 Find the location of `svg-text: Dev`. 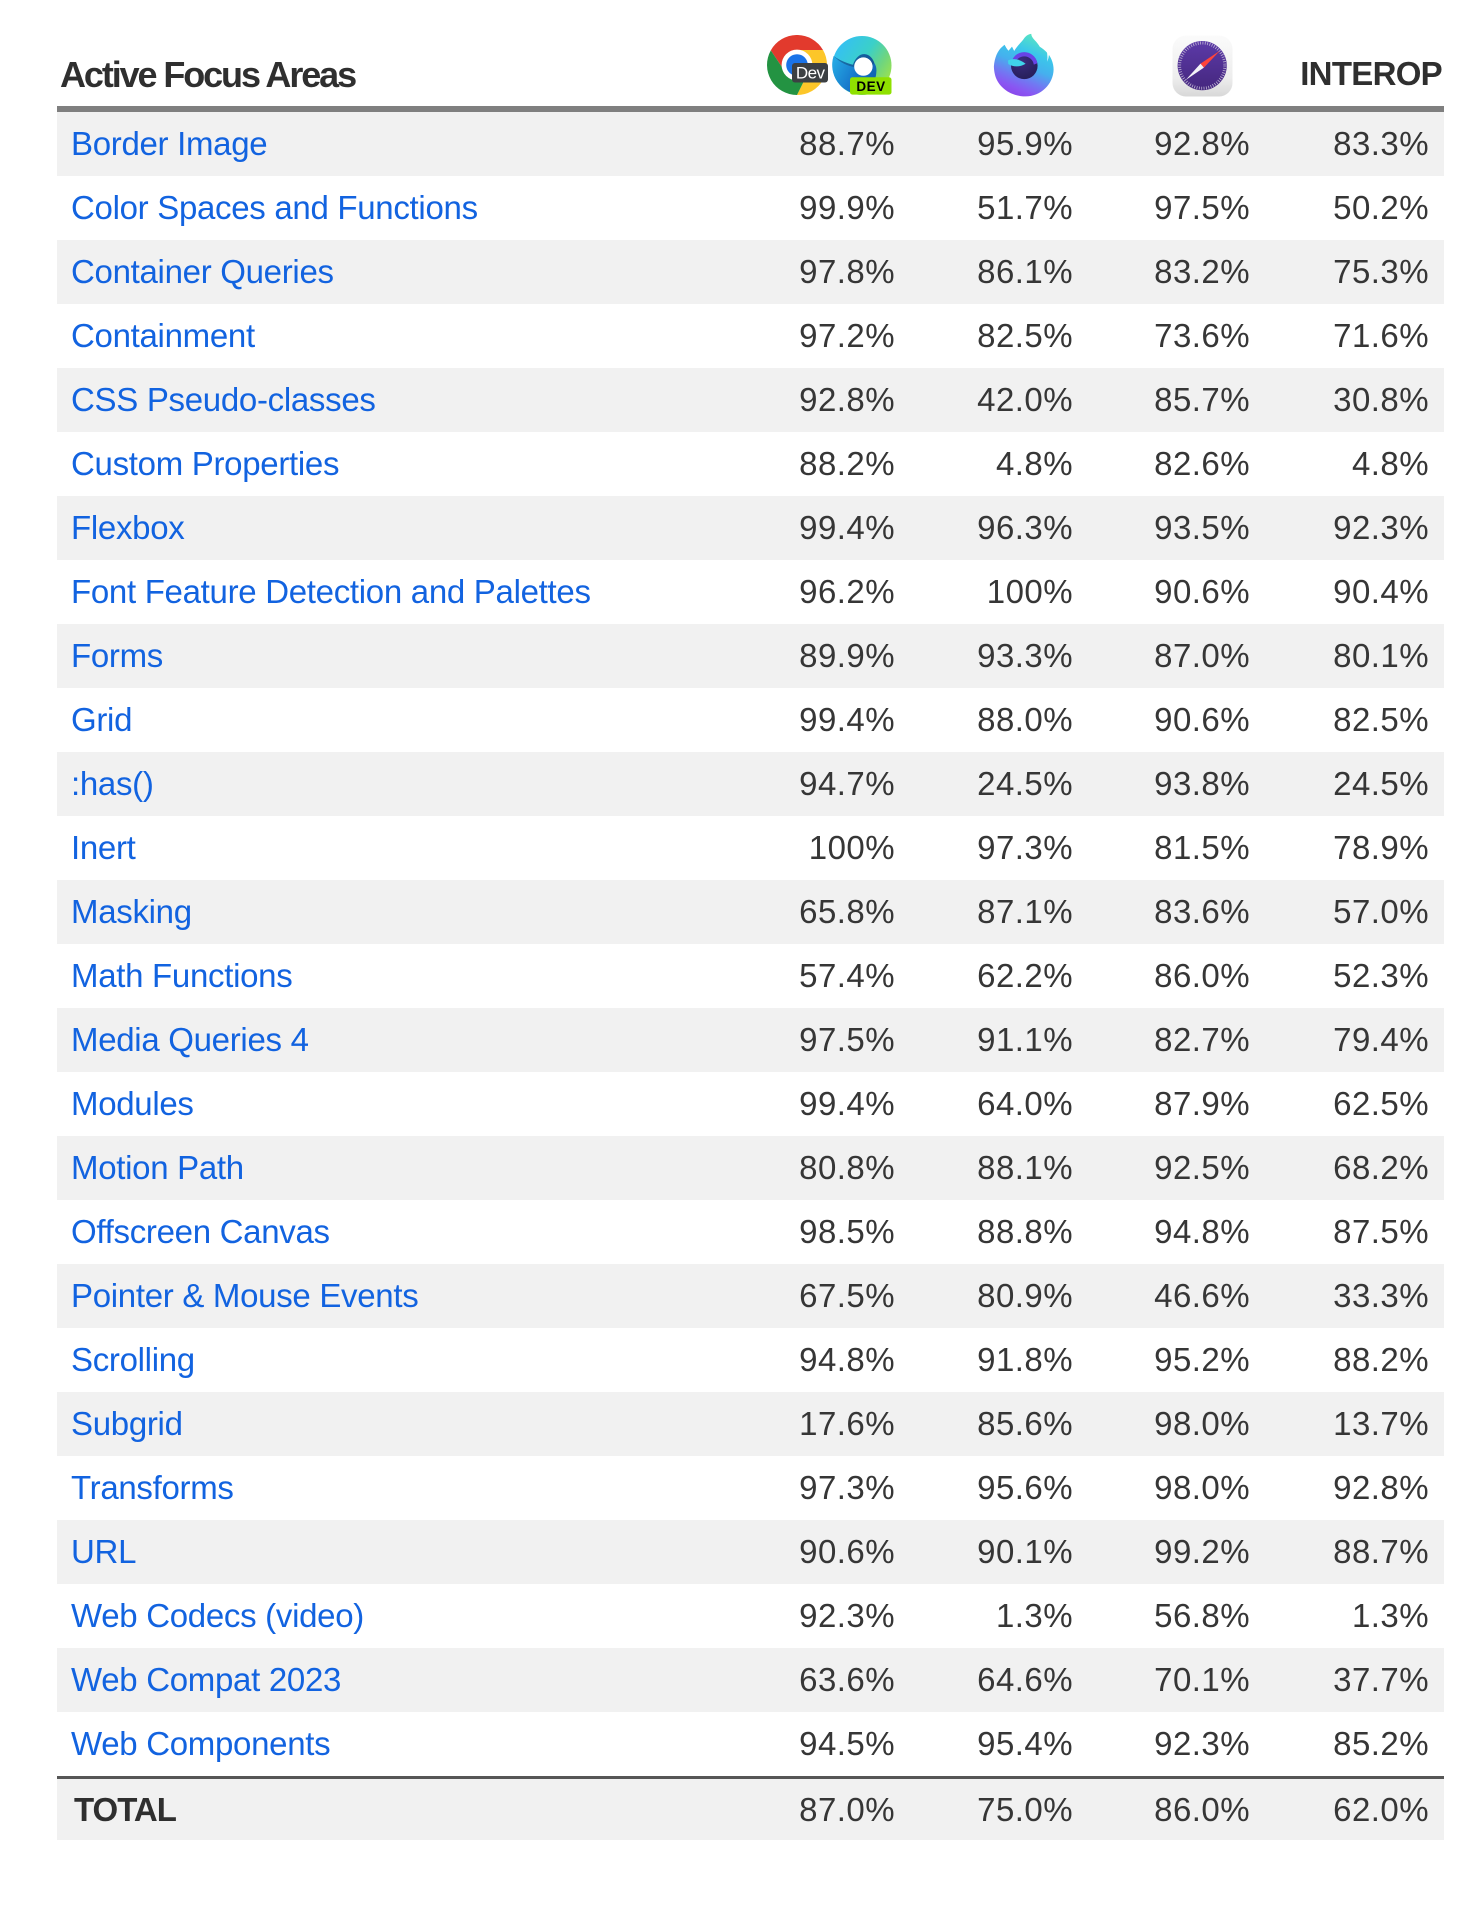

svg-text: Dev is located at coordinates (811, 73).